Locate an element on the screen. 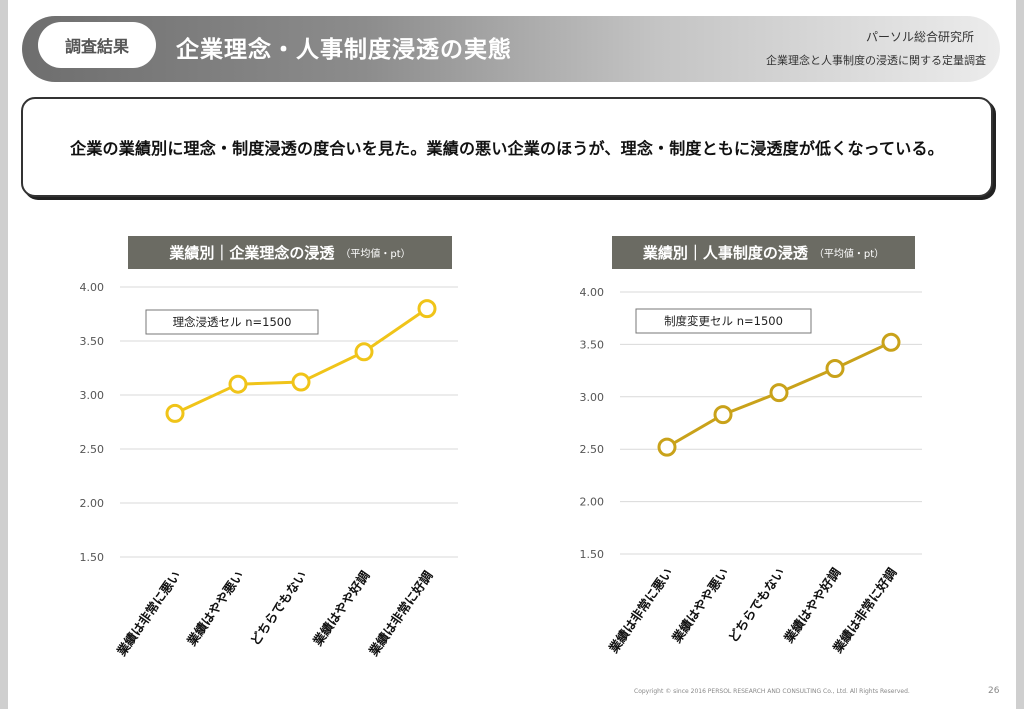 The height and width of the screenshot is (709, 1024). section-tag: 調査結果 is located at coordinates (97, 45).